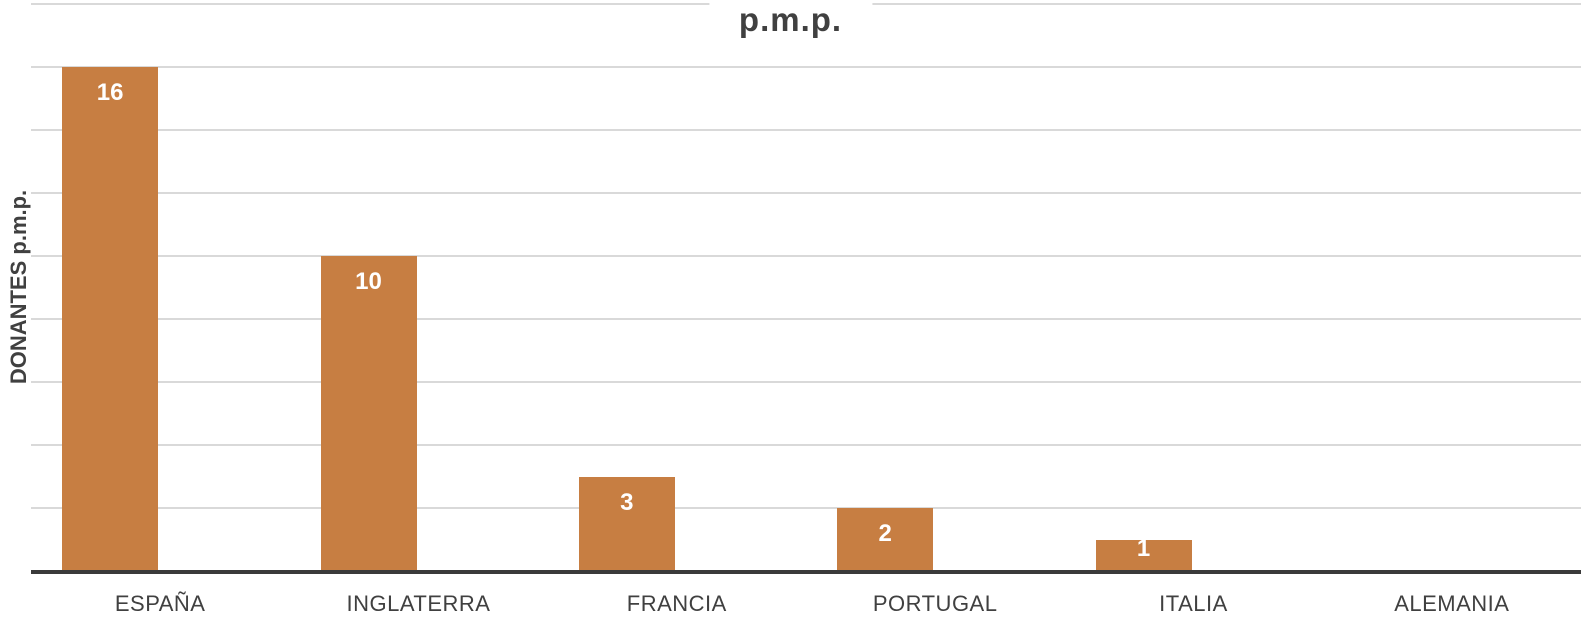 This screenshot has width=1581, height=623. Describe the element at coordinates (935, 603) in the screenshot. I see `category-label: PORTUGAL` at that location.